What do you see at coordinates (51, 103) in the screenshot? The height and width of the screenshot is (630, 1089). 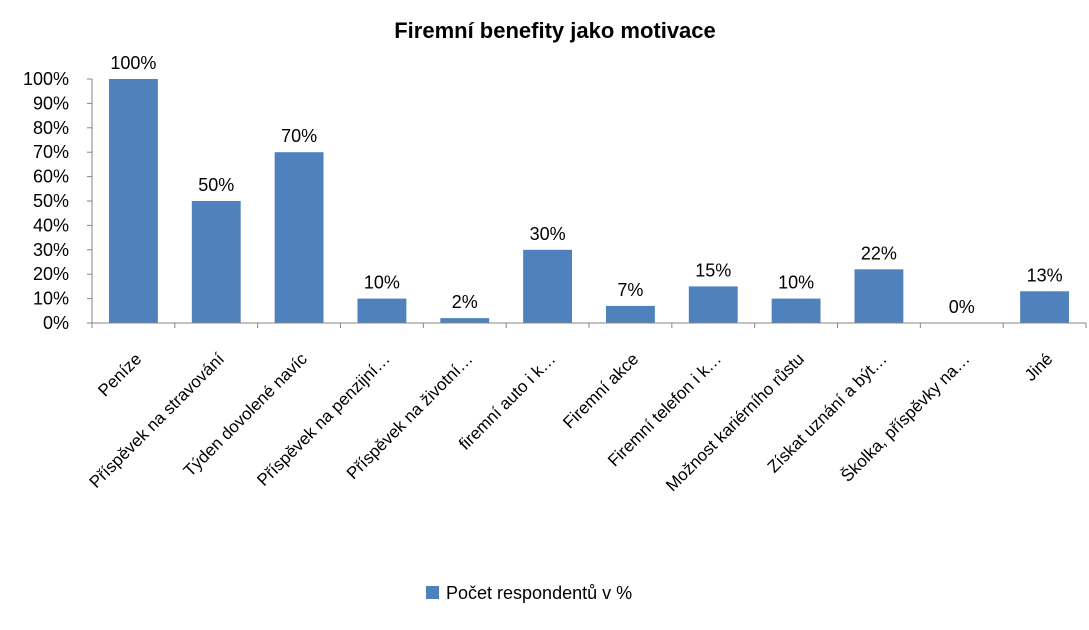 I see `y-tick-label: 90%` at bounding box center [51, 103].